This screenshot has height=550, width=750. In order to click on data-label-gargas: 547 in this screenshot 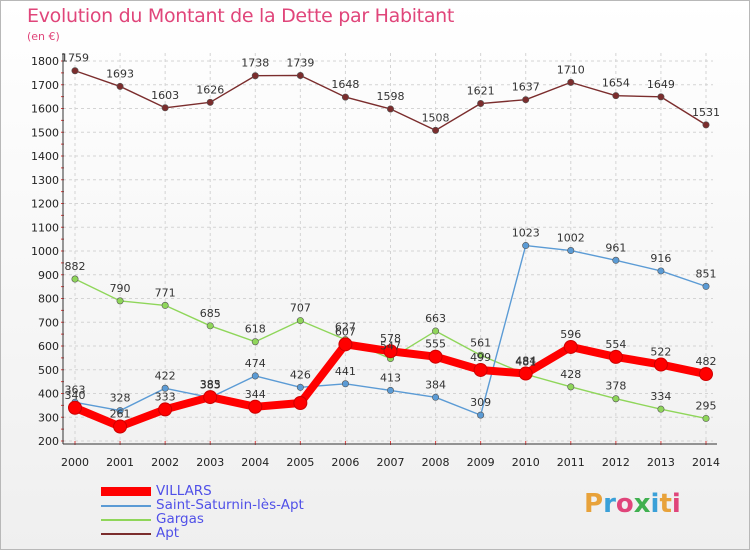, I will do `click(390, 346)`.